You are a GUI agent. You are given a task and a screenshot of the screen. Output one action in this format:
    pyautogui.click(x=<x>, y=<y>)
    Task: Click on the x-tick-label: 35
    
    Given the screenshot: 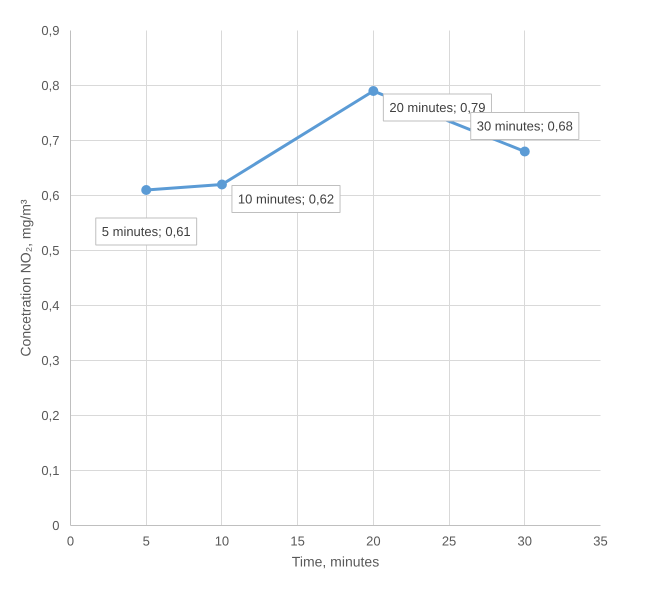 What is the action you would take?
    pyautogui.click(x=600, y=541)
    